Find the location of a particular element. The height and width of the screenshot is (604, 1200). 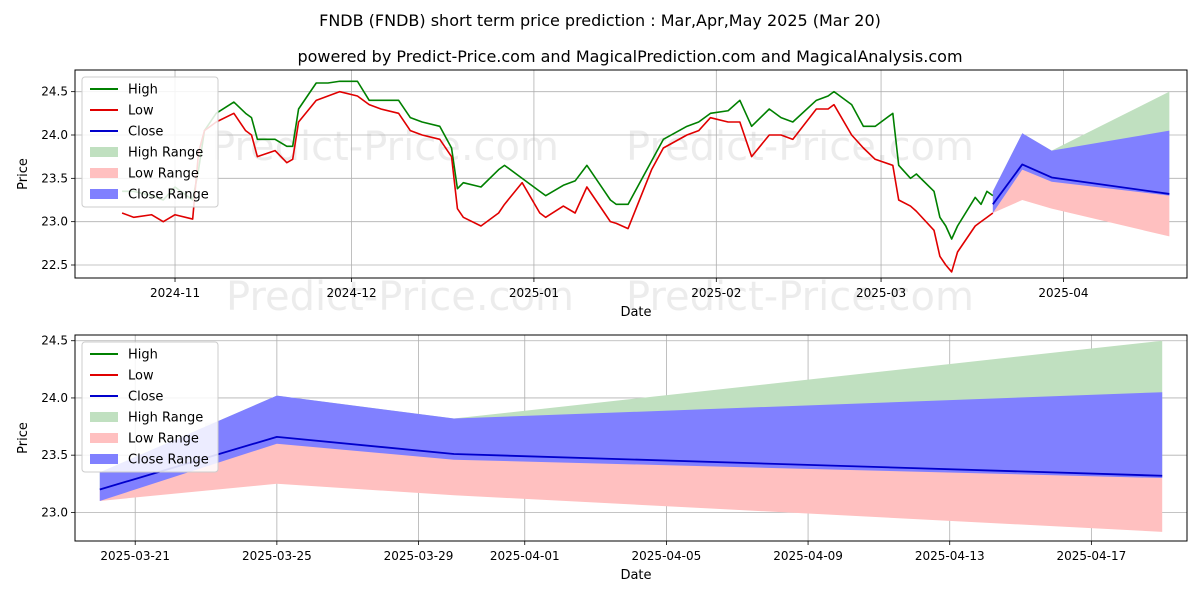

x-tick-label: 2025-01 is located at coordinates (534, 293).